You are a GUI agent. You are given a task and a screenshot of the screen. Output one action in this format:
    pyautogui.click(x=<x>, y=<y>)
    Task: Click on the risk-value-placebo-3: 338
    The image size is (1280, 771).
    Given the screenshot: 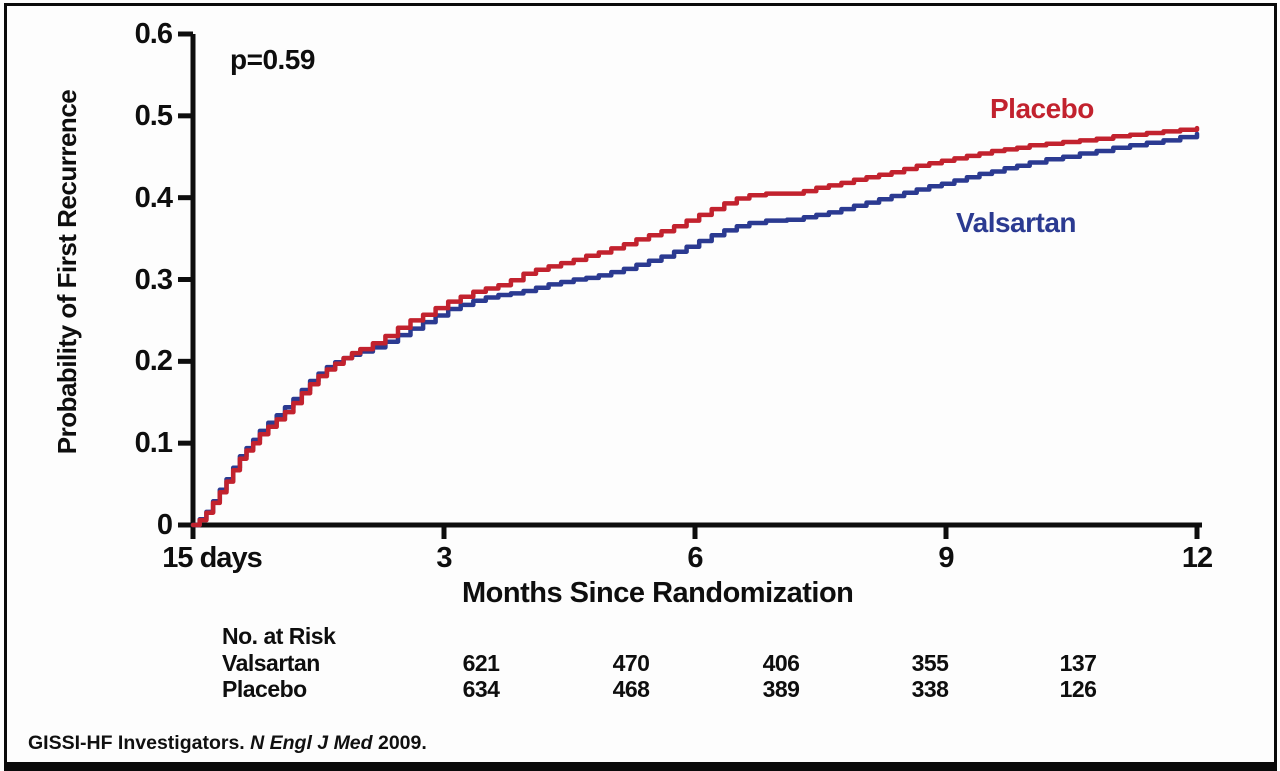 What is the action you would take?
    pyautogui.click(x=930, y=689)
    